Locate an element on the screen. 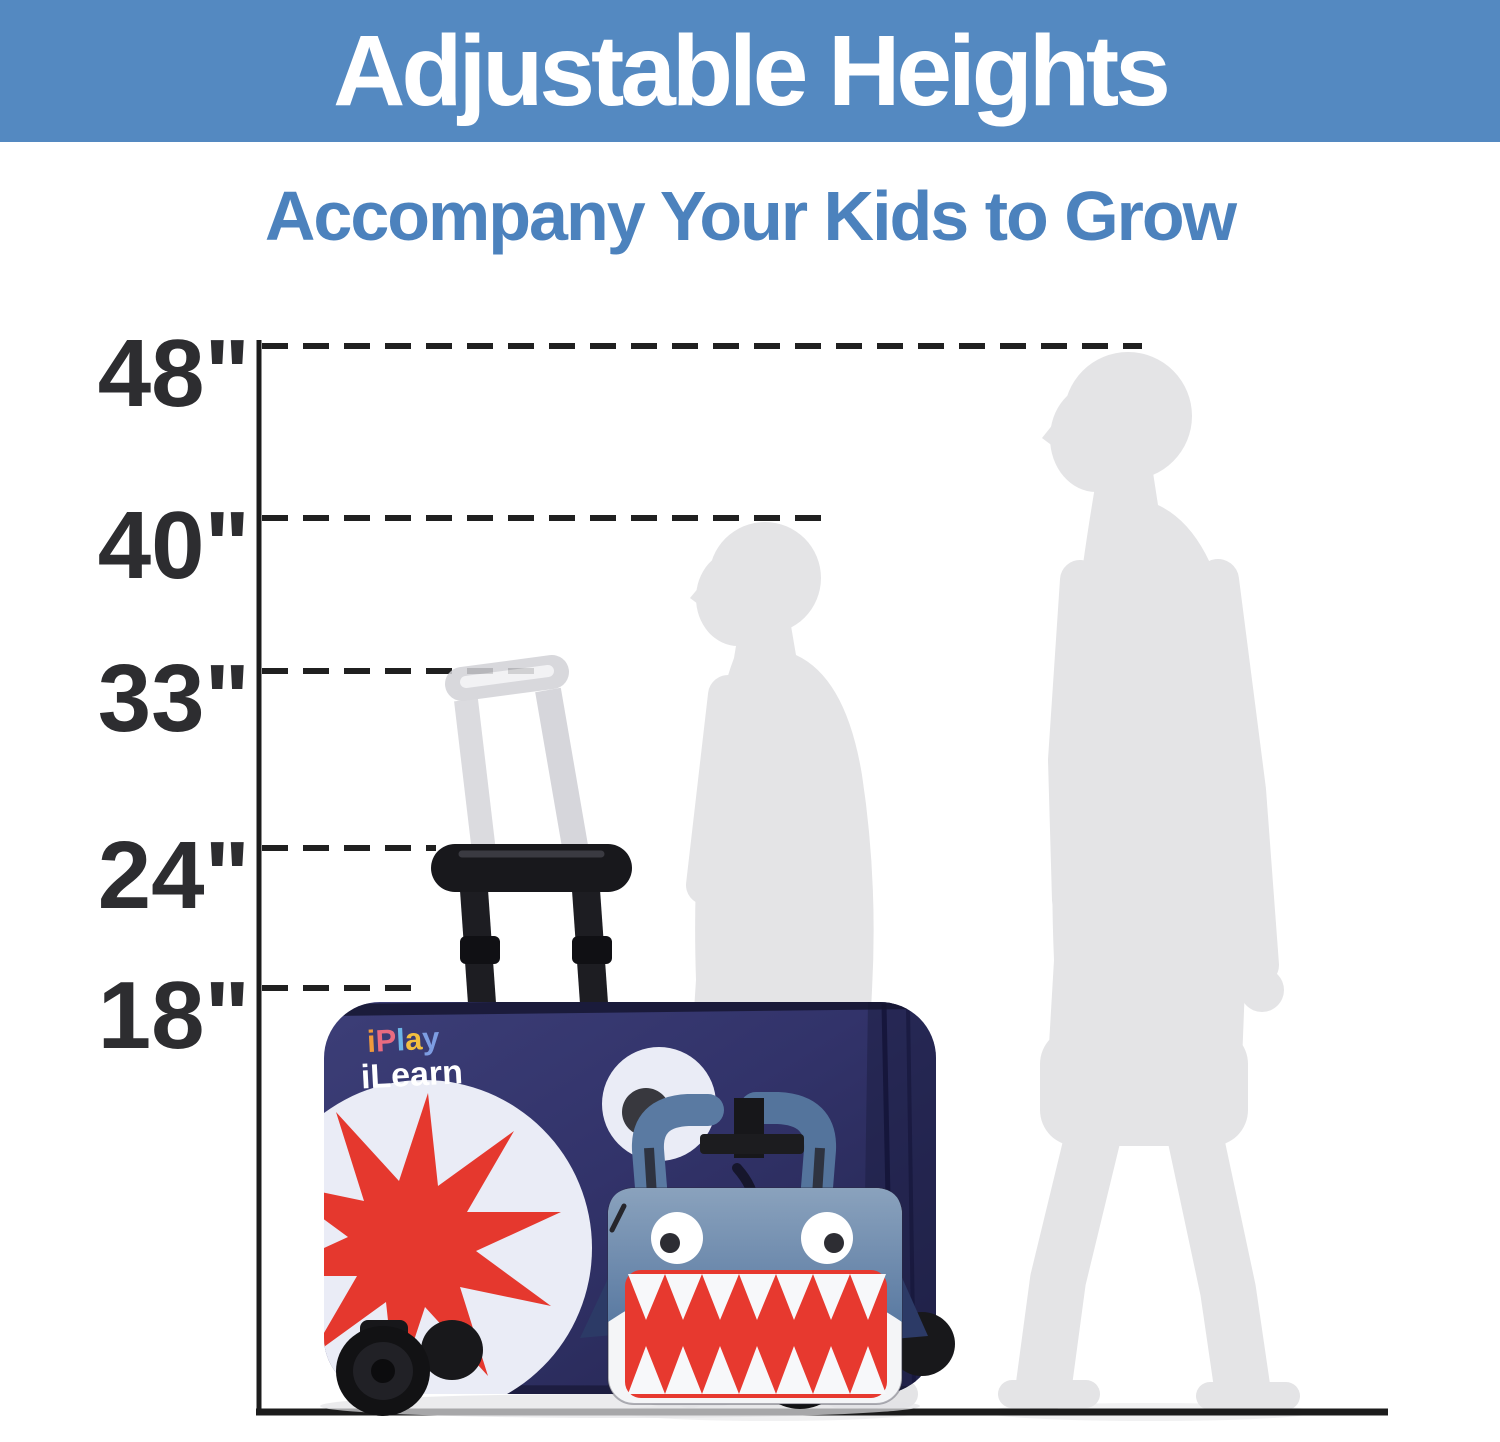 The width and height of the screenshot is (1500, 1442). scale-label-24: 24" is located at coordinates (174, 875).